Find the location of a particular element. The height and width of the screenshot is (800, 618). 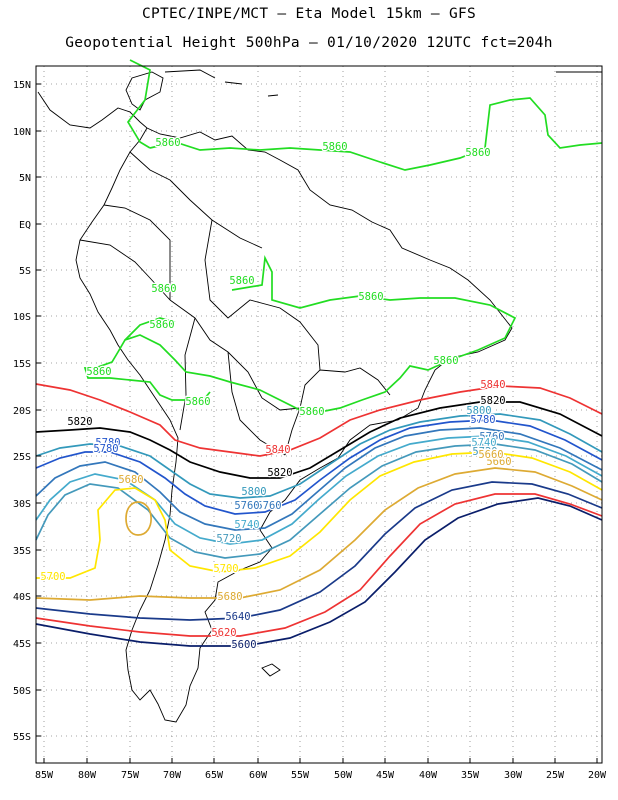

latitude-tick-label: 25S is located at coordinates (22, 457).